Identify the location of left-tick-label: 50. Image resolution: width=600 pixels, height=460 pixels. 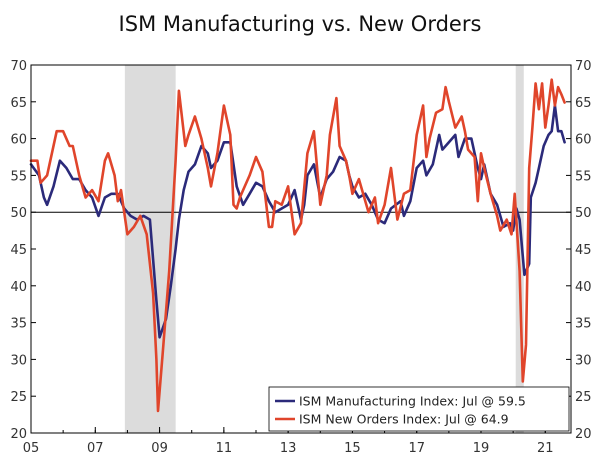
(18, 213).